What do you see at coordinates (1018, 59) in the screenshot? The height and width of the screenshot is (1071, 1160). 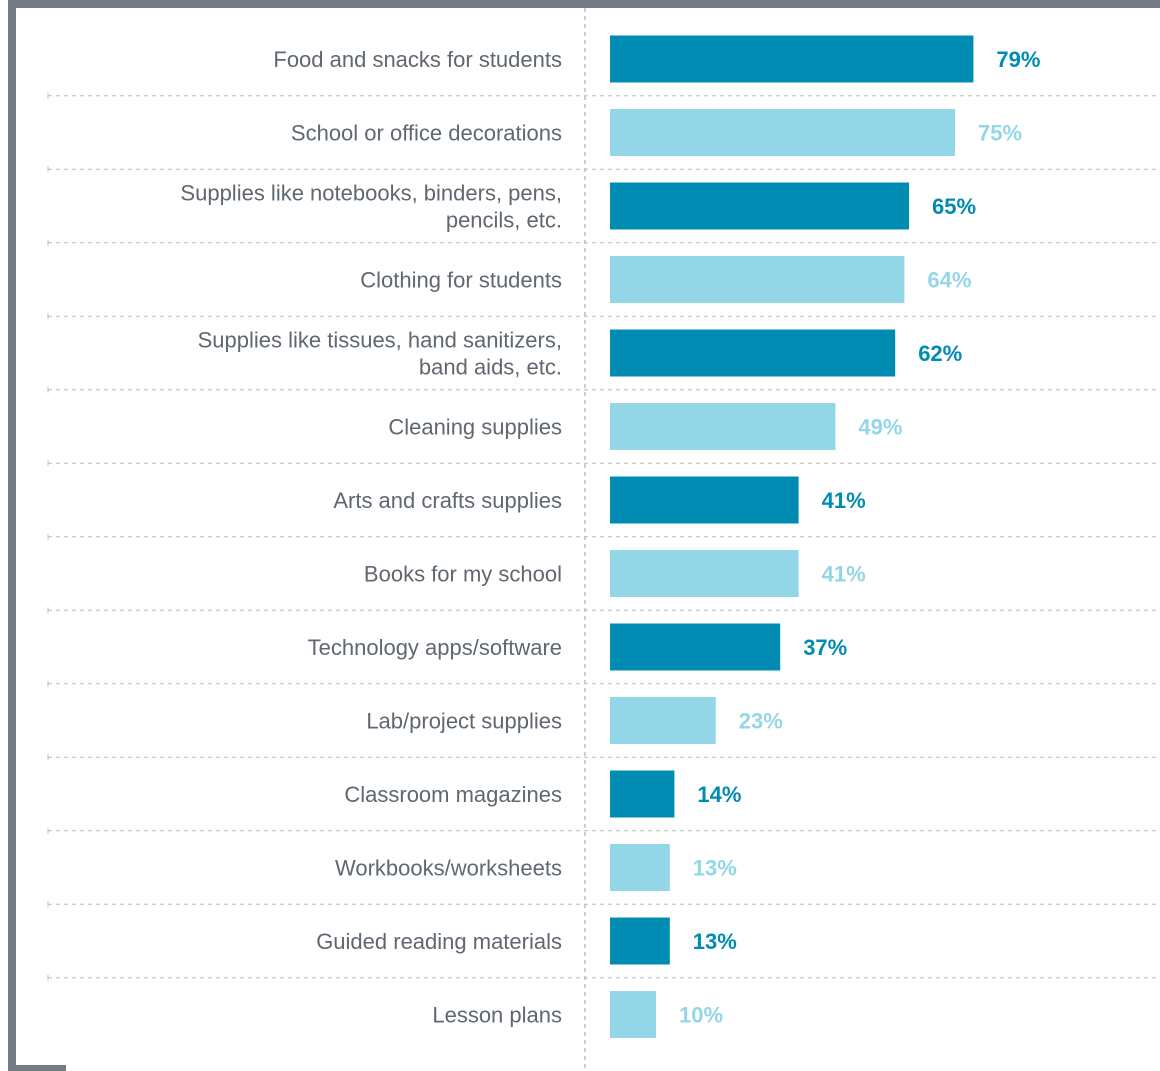 I see `data-label: 79%` at bounding box center [1018, 59].